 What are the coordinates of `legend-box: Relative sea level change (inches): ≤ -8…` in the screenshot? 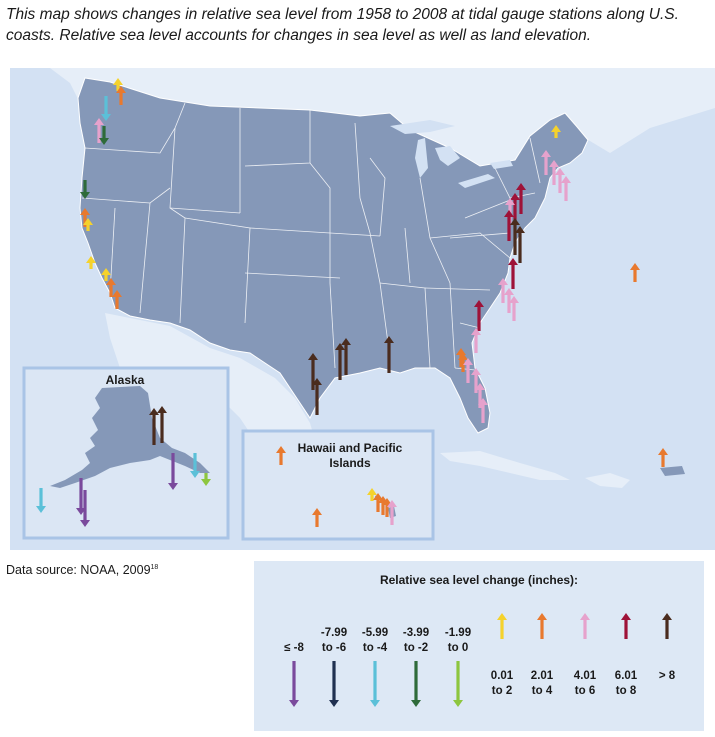 It's located at (479, 646).